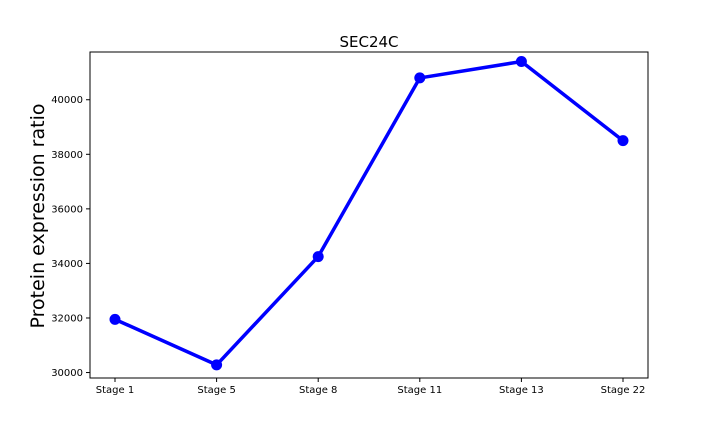 The image size is (720, 432). I want to click on y-tick-label: 36000, so click(67, 209).